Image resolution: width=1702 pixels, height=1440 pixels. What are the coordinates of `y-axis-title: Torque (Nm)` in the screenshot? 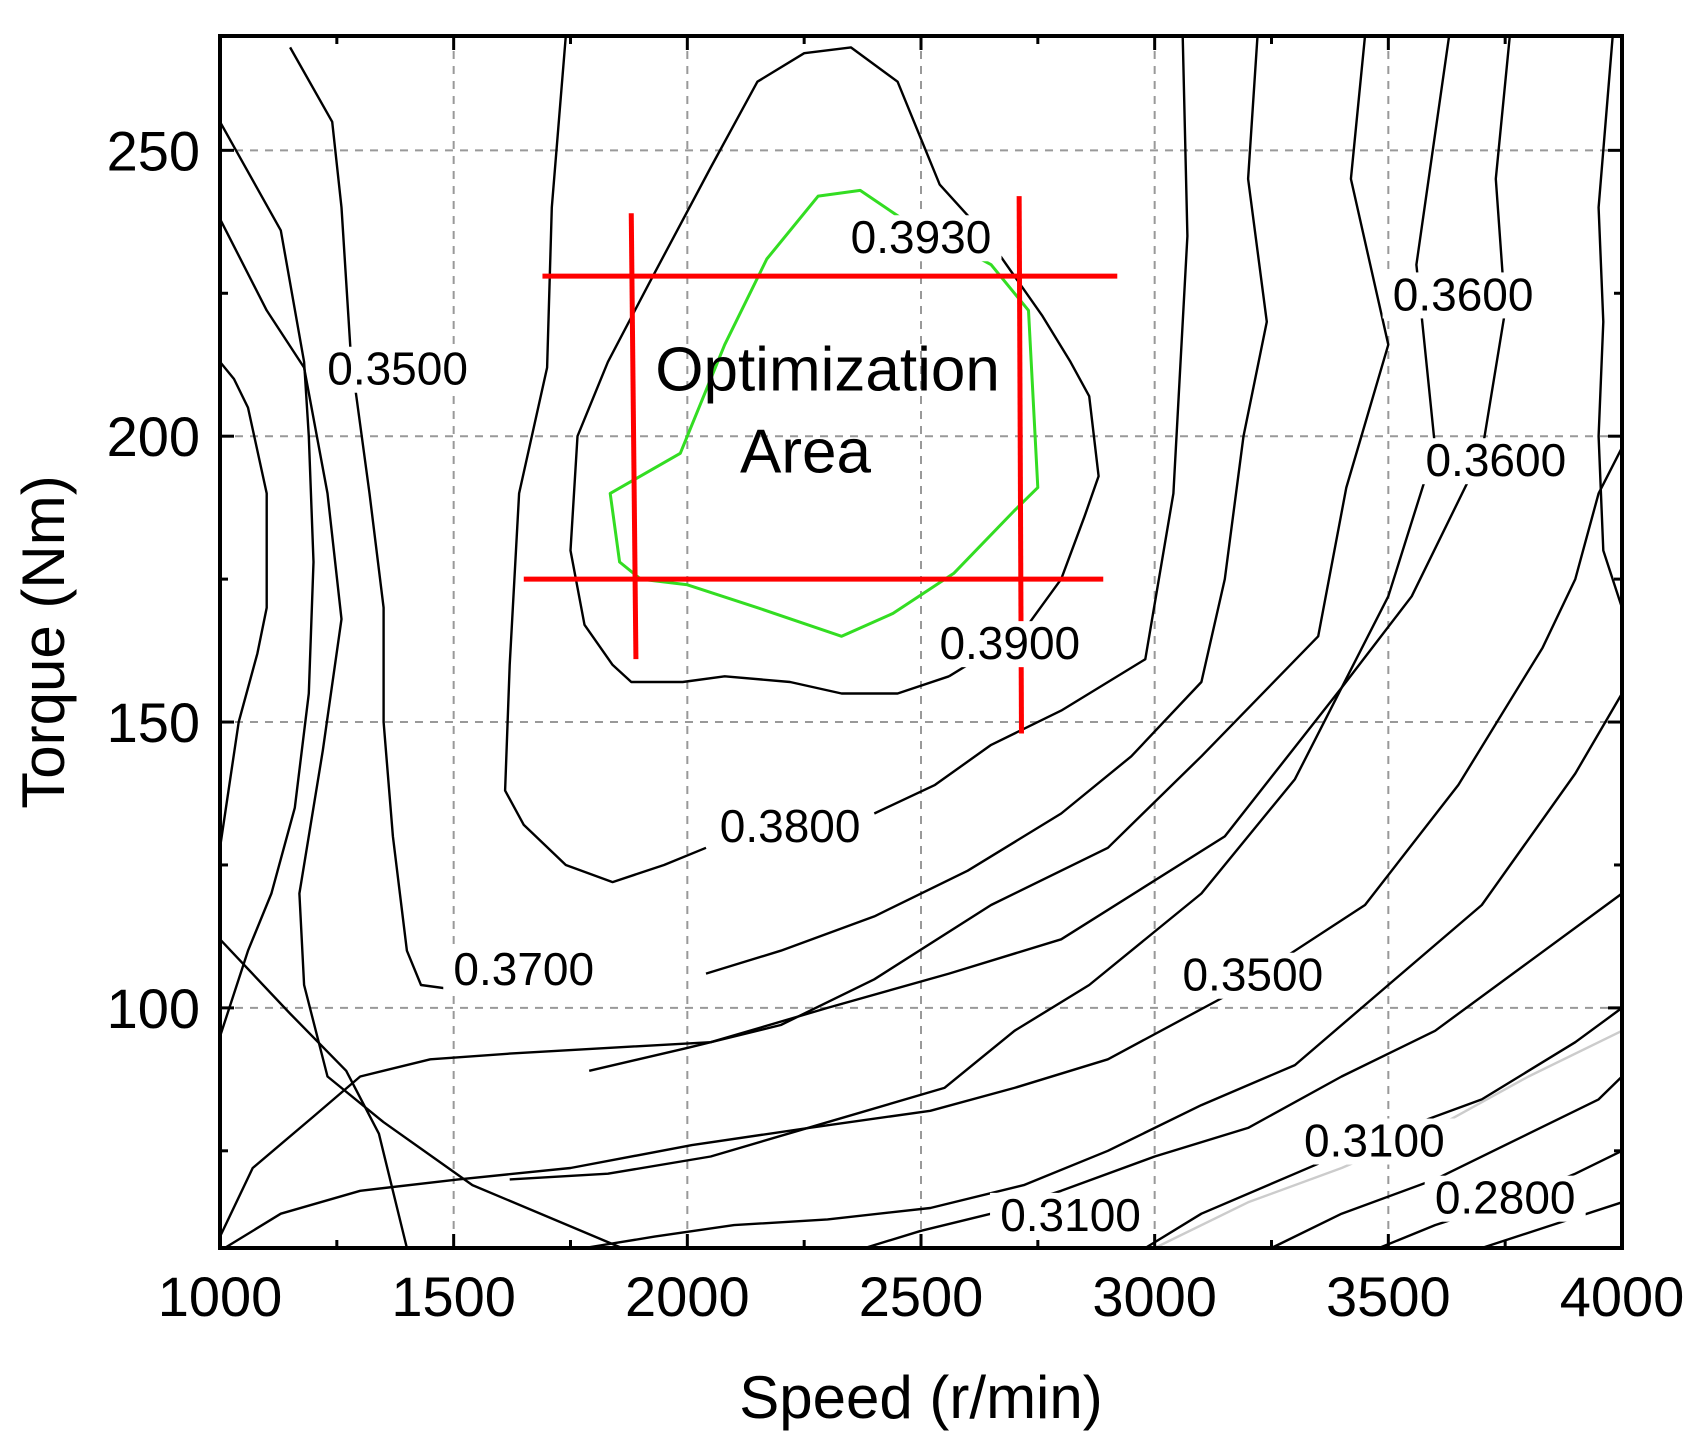 It's located at (43, 641).